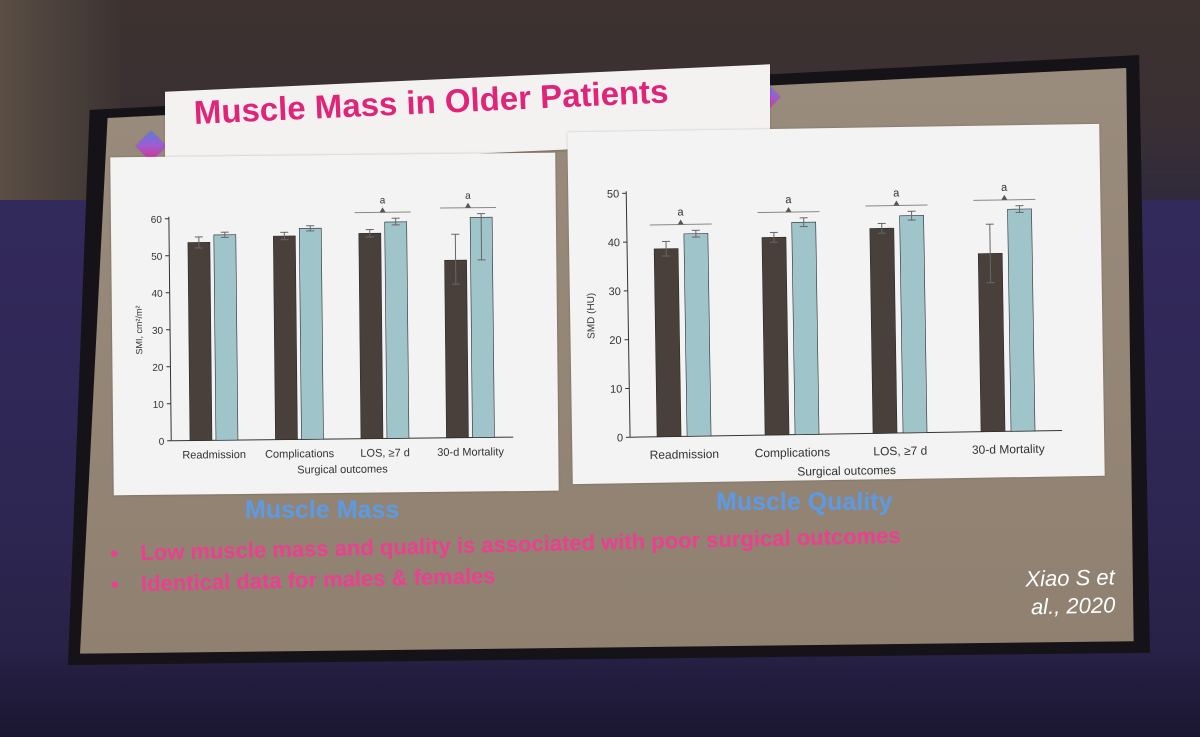 Image resolution: width=1200 pixels, height=737 pixels. Describe the element at coordinates (1073, 606) in the screenshot. I see `citation-line: al., 2020` at that location.